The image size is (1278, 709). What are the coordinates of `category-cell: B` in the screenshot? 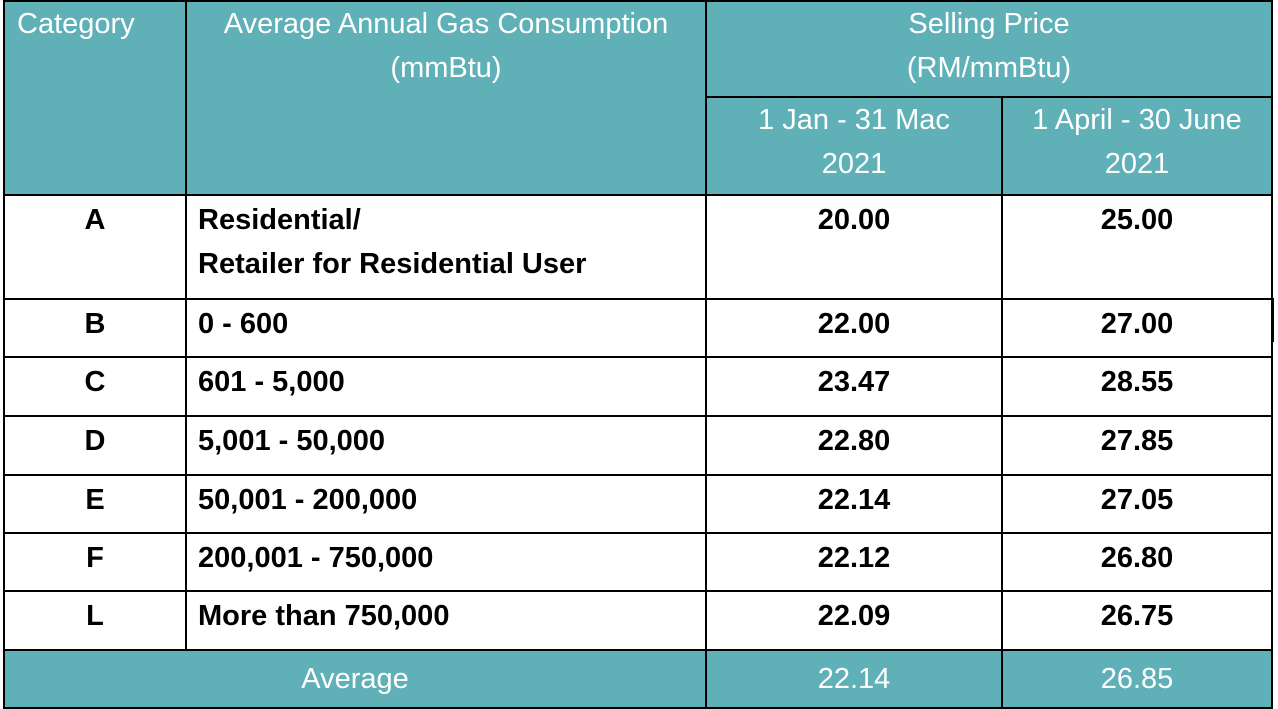 It's located at (95, 328).